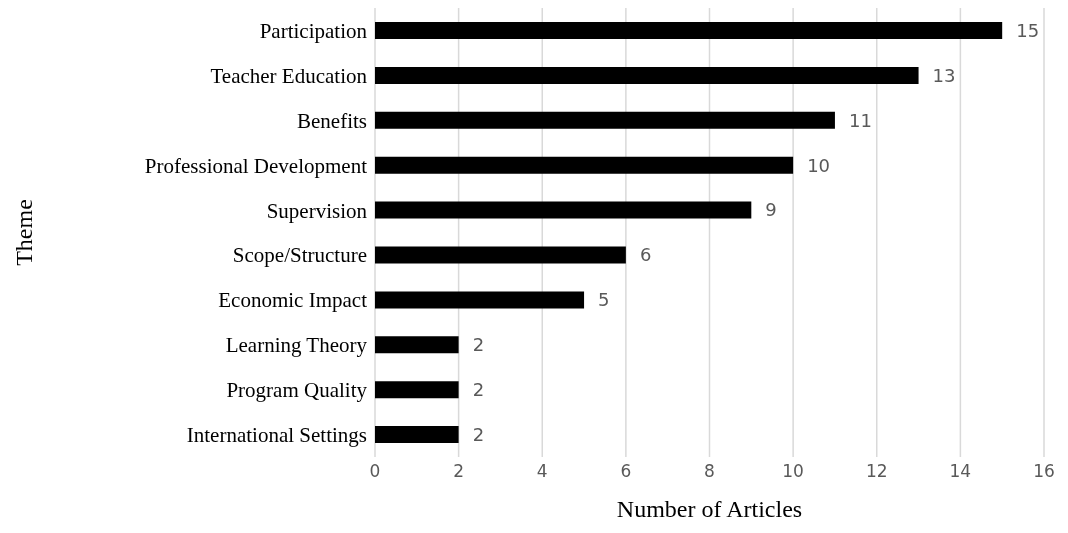  What do you see at coordinates (276, 435) in the screenshot?
I see `y-tick-label: International Settings` at bounding box center [276, 435].